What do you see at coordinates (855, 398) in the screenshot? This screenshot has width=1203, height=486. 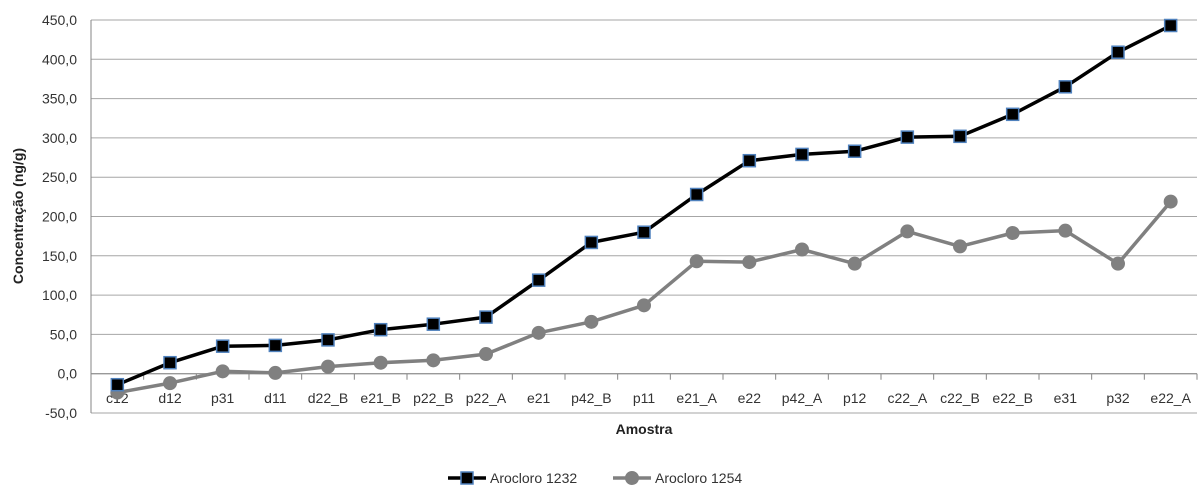 I see `x-tick-label: p12` at bounding box center [855, 398].